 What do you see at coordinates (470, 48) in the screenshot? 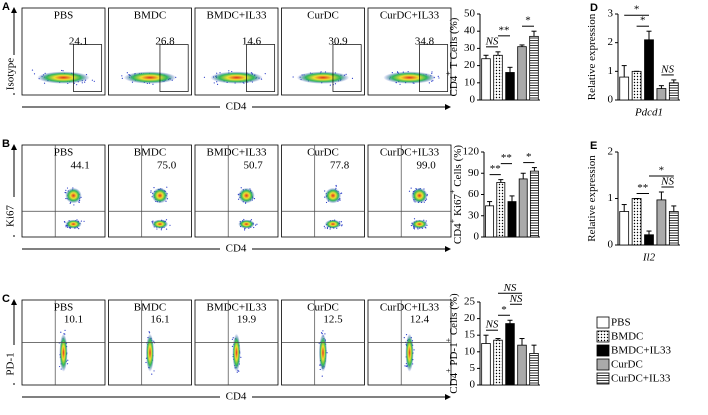
I see `y-tick-label: 30` at bounding box center [470, 48].